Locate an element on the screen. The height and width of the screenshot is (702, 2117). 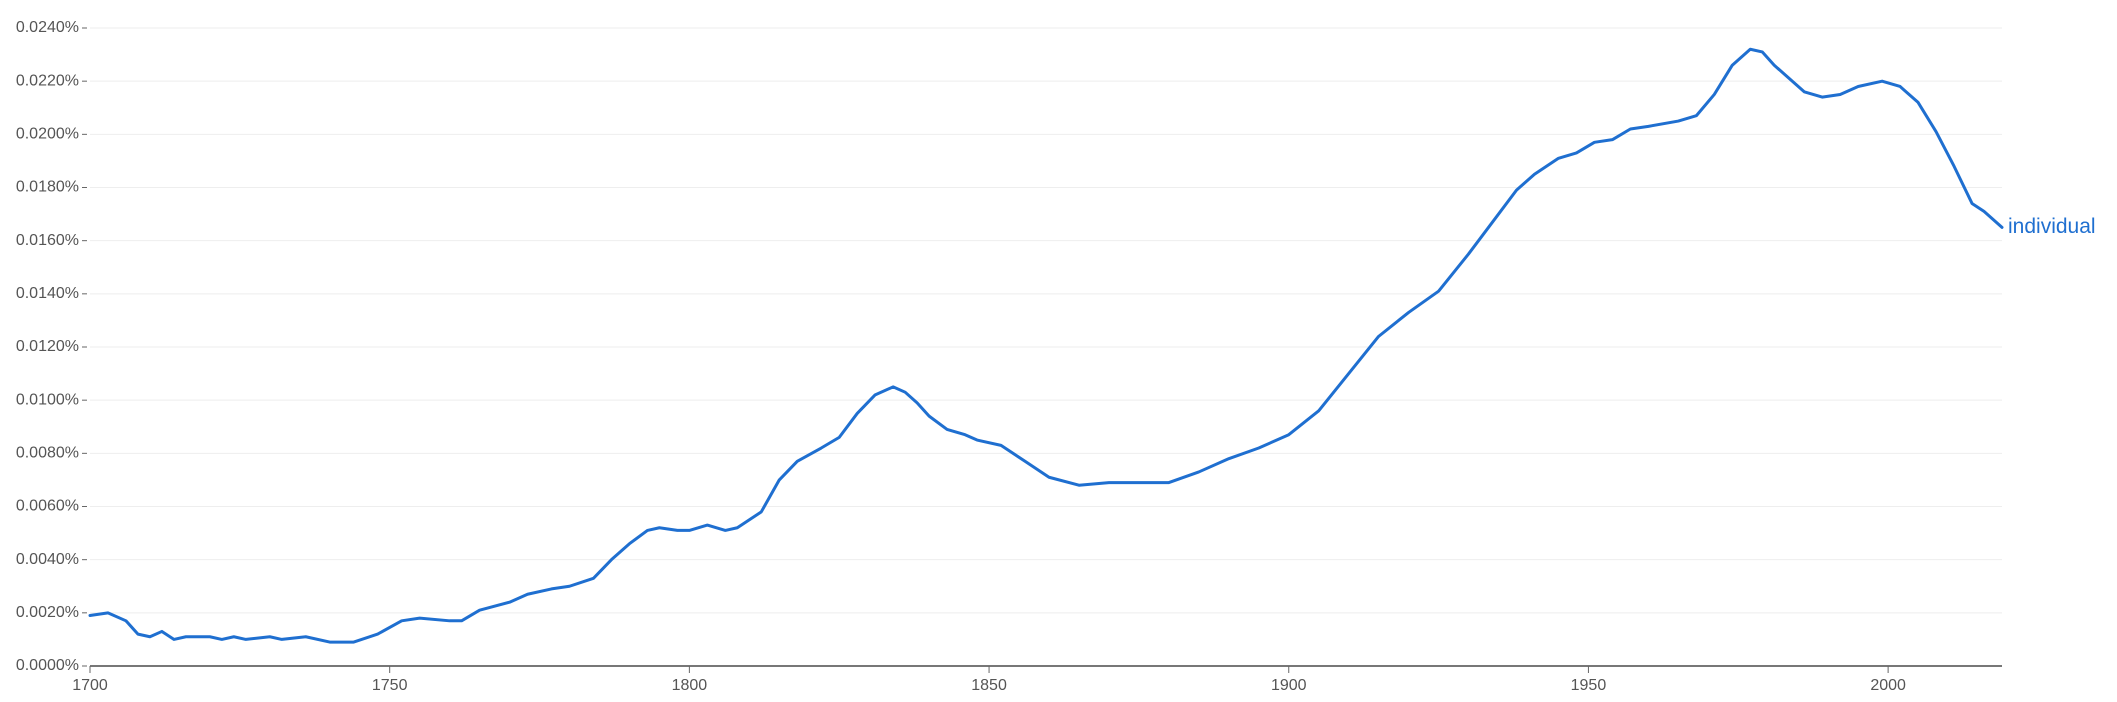
y-tick-label: 0.0040% is located at coordinates (47, 559).